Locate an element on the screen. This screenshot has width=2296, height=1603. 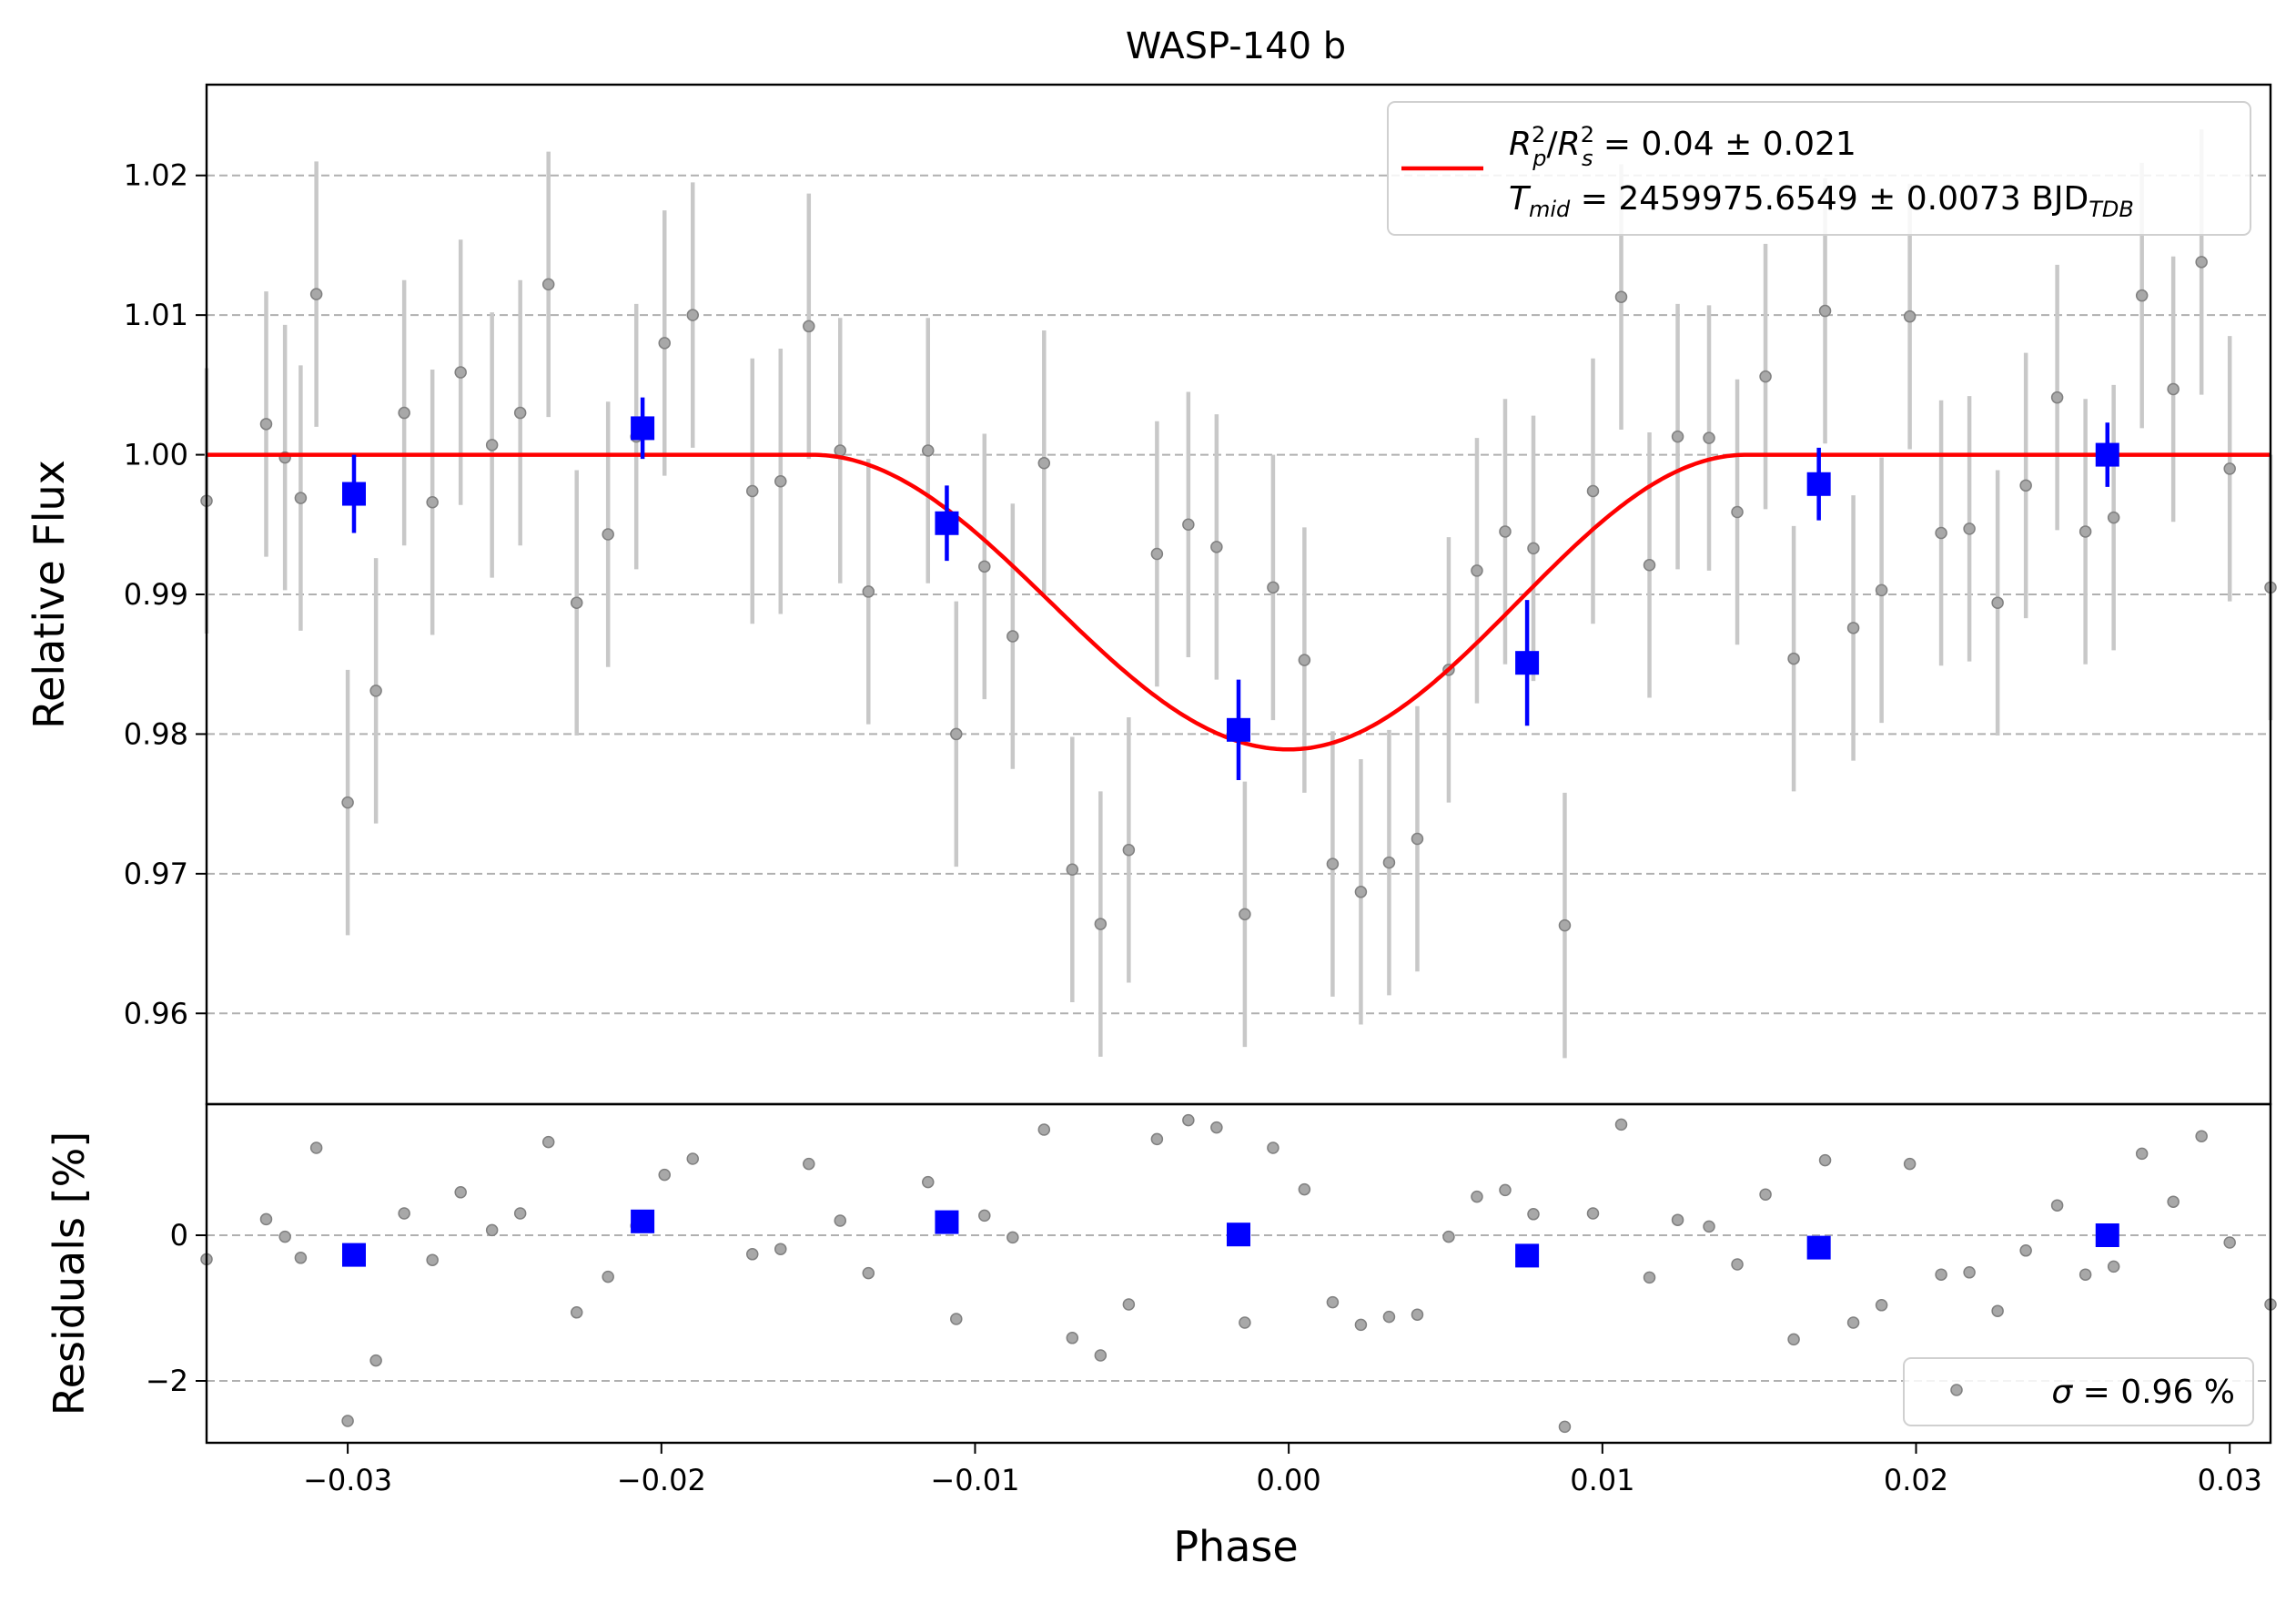
chart-title: WASP-140 b is located at coordinates (1236, 46).